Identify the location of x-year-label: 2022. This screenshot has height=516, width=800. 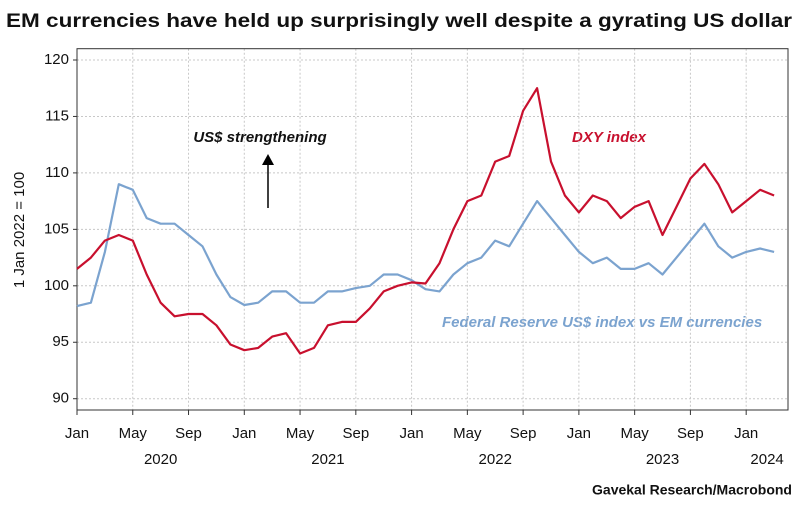
(495, 459).